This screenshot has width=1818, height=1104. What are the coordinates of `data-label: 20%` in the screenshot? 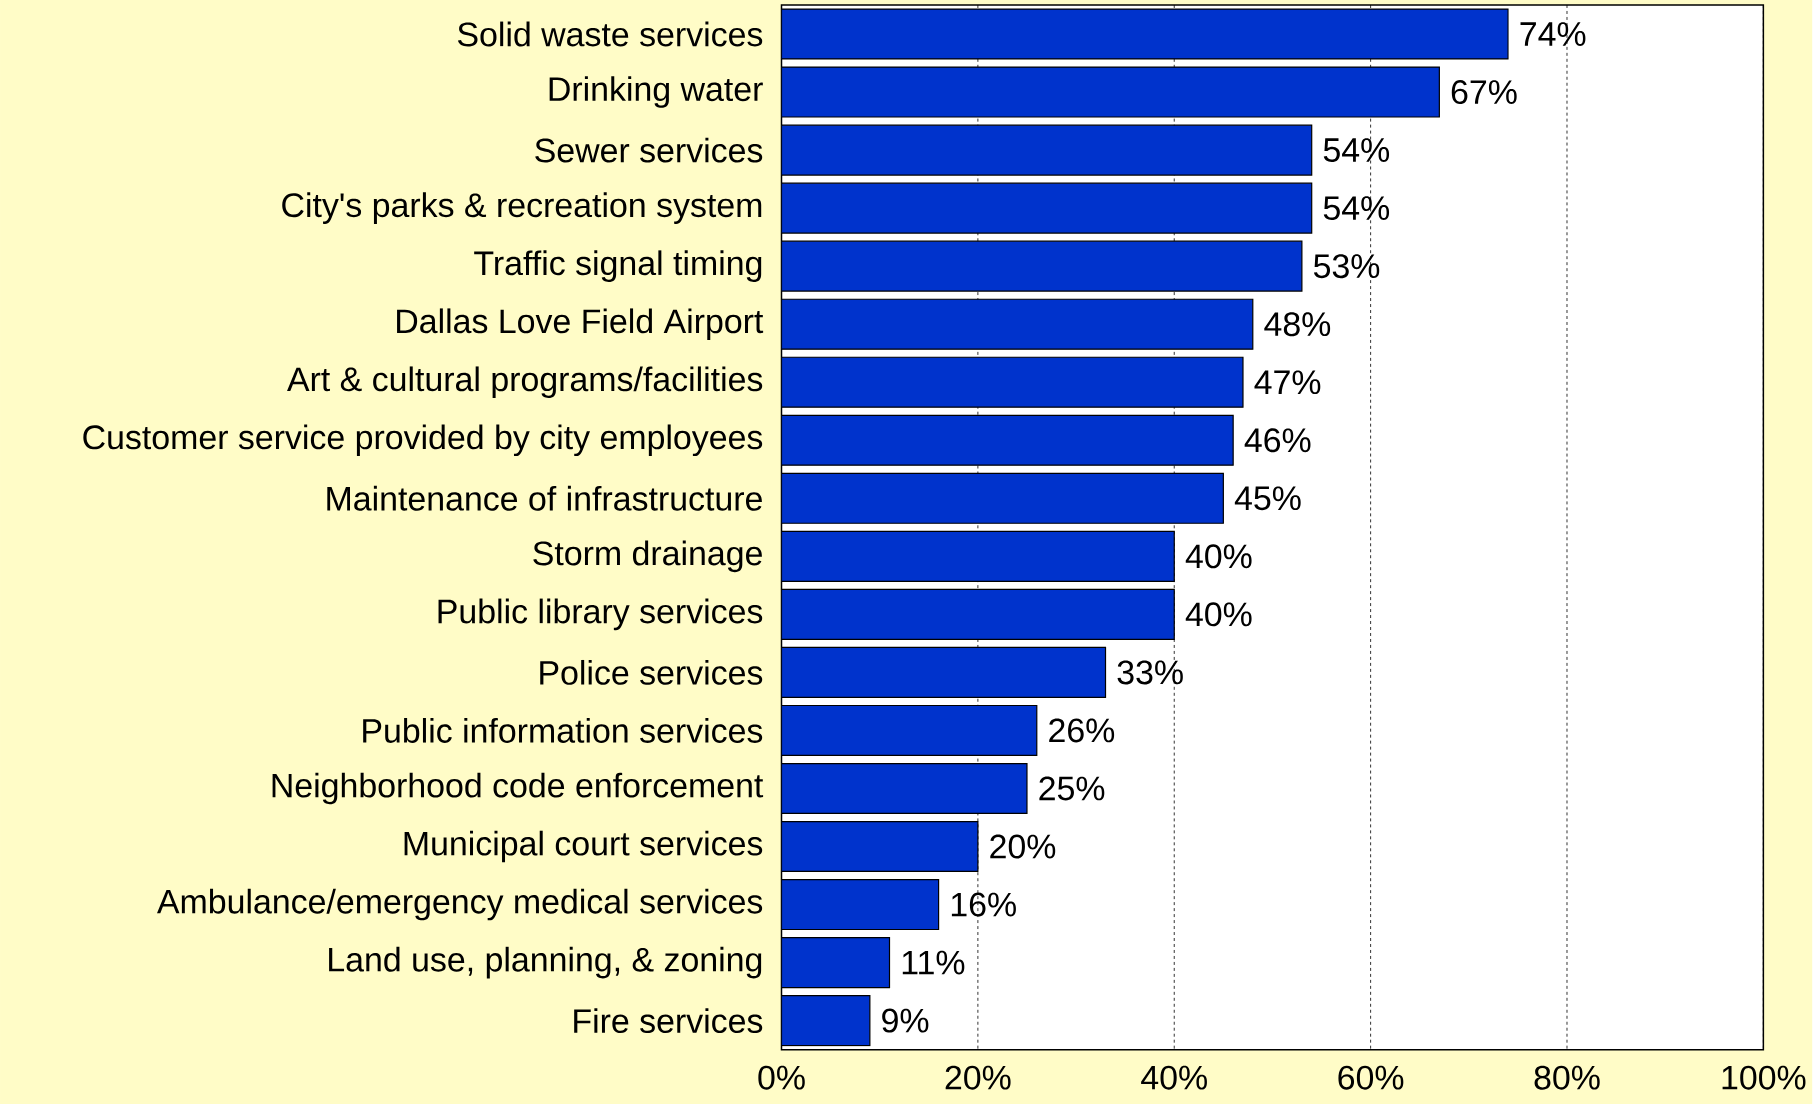 It's located at (1023, 846).